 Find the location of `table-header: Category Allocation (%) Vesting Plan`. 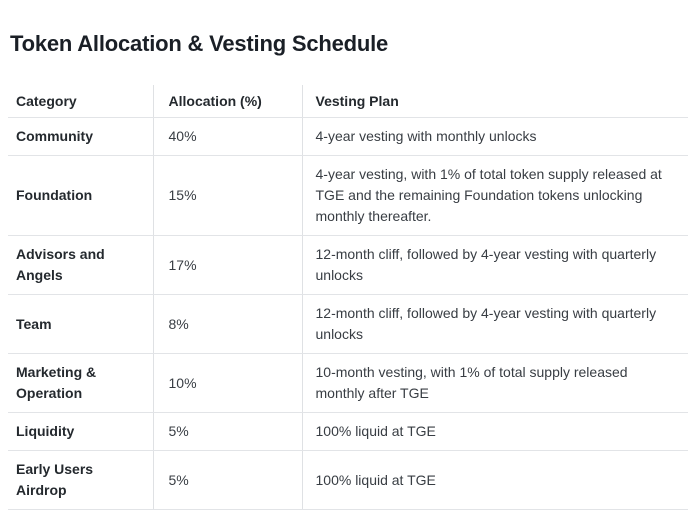

table-header: Category Allocation (%) Vesting Plan is located at coordinates (348, 101).